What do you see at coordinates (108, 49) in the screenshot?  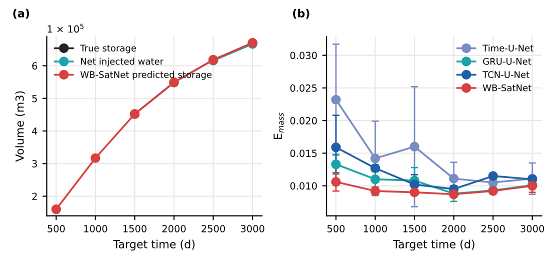 I see `legend-label: True storage` at bounding box center [108, 49].